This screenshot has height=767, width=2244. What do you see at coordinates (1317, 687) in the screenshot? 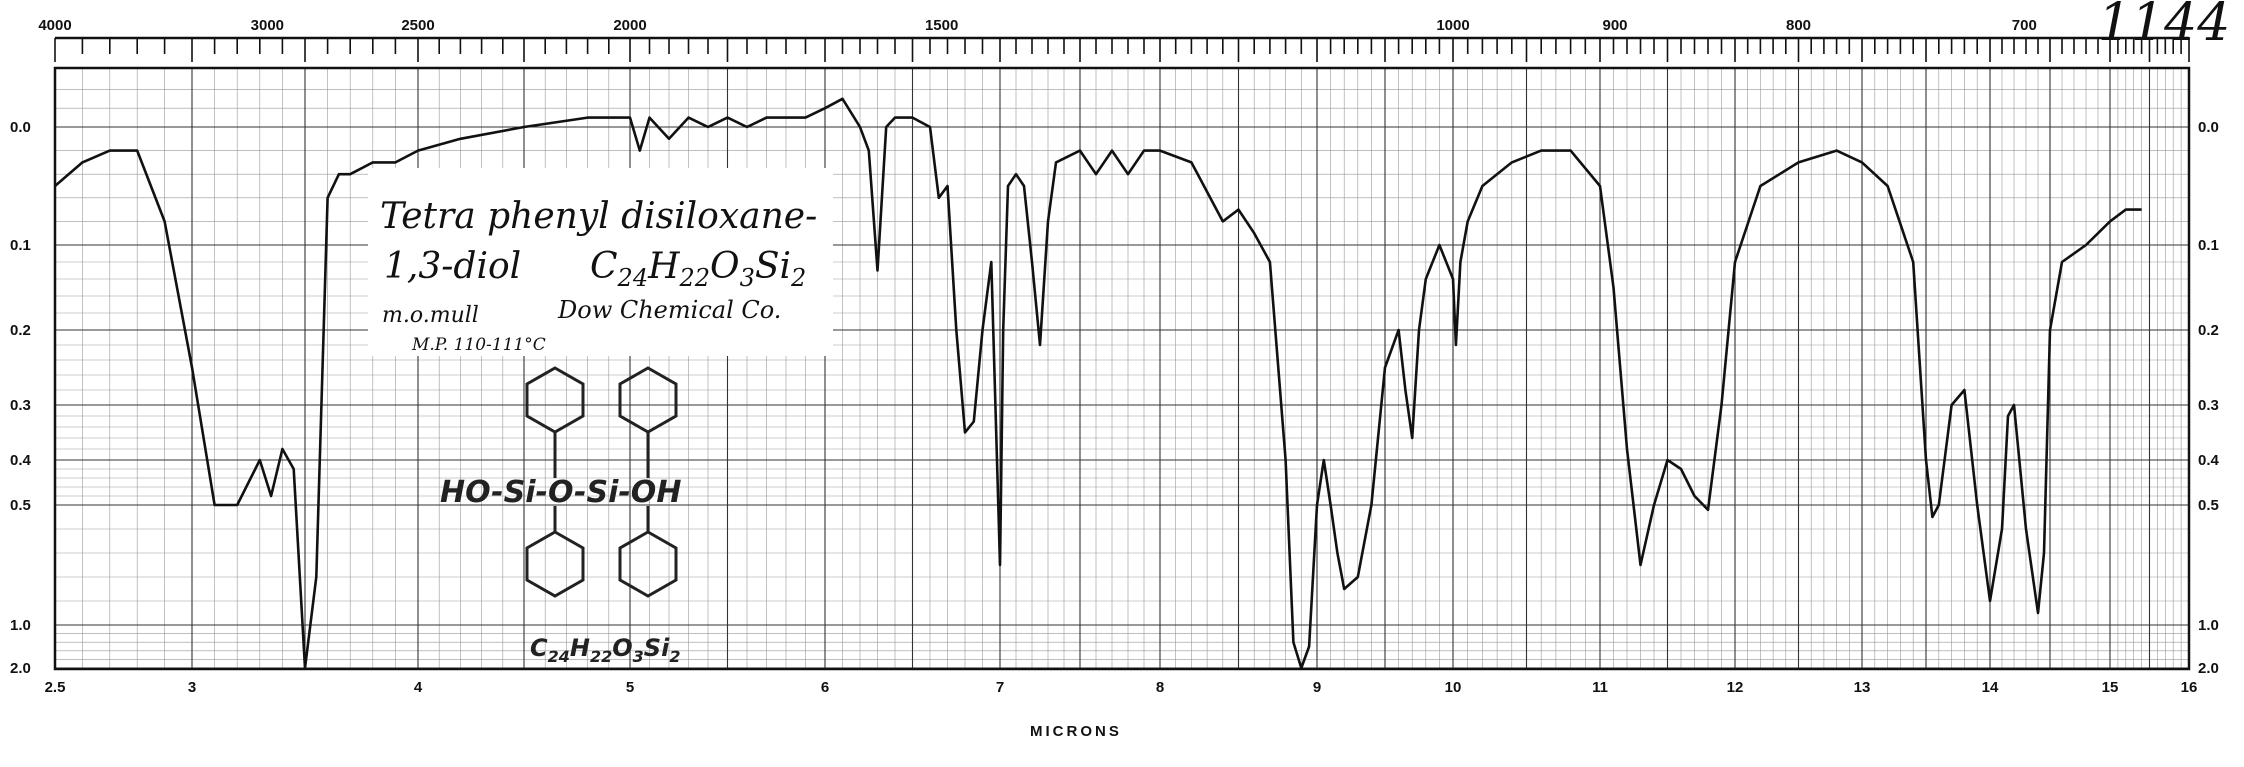
I see `micron-tick-label: 9` at bounding box center [1317, 687].